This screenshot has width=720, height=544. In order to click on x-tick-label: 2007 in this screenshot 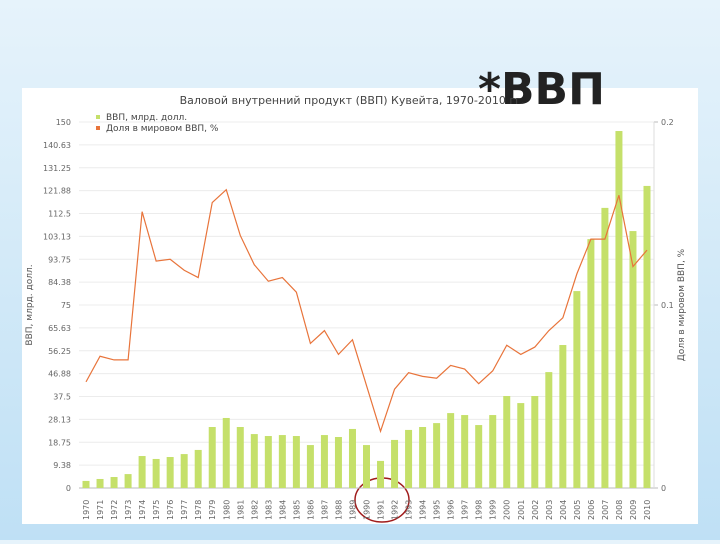, I will do `click(605, 510)`.